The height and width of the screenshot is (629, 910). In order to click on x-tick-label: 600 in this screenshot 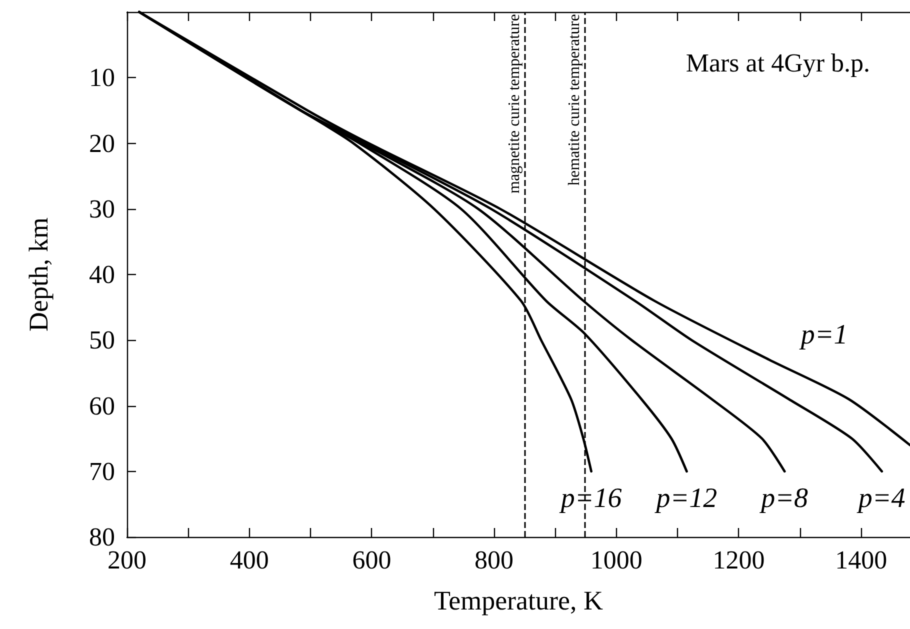, I will do `click(372, 560)`.